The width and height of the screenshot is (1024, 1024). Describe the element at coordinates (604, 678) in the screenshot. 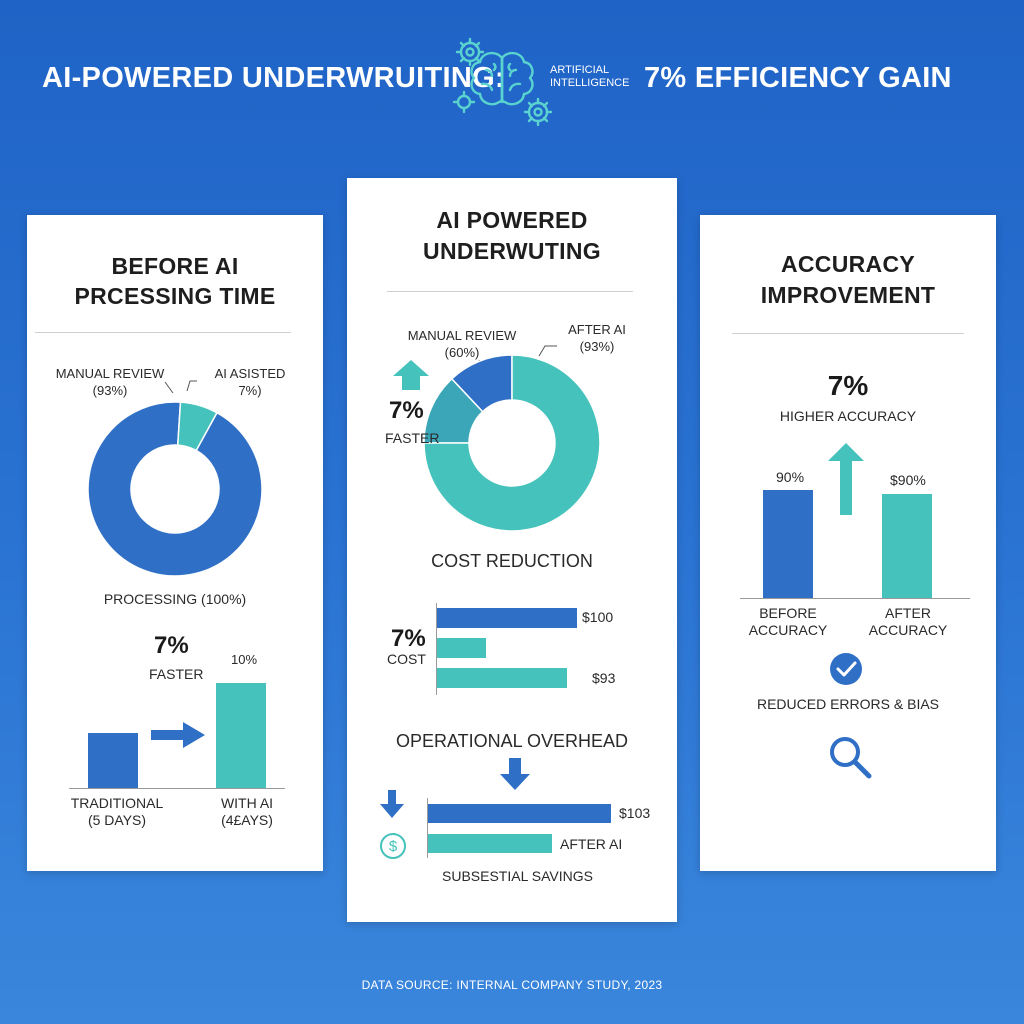

I see `cost-value-bottom: $93` at that location.